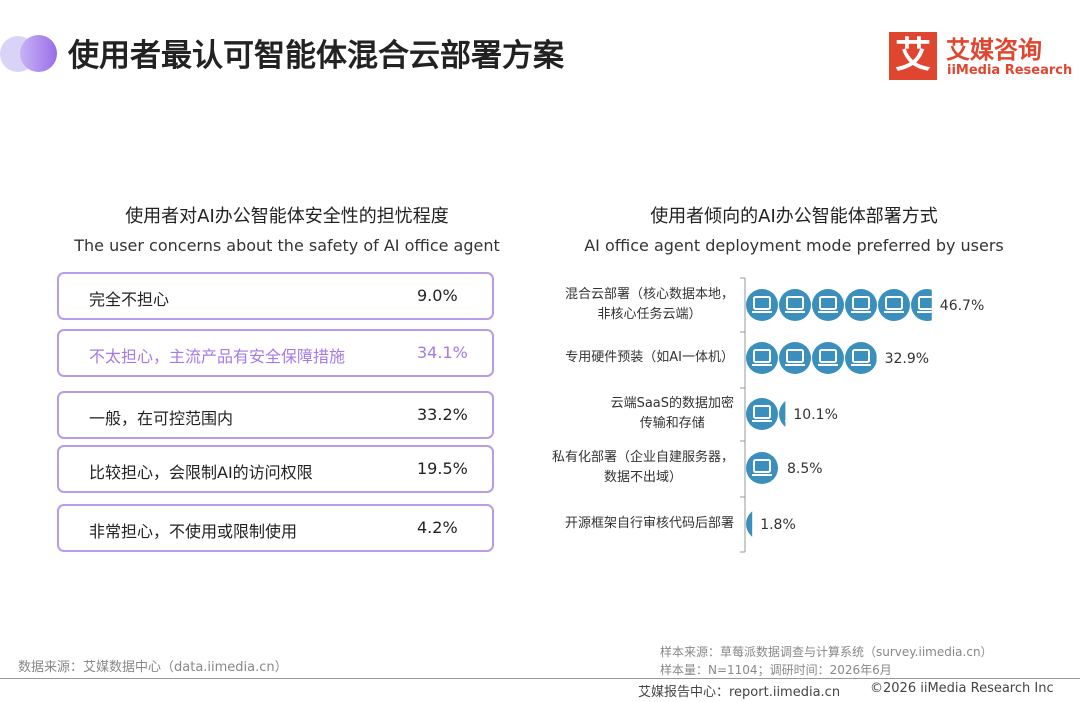 This screenshot has height=702, width=1080. What do you see at coordinates (649, 357) in the screenshot?
I see `category-label: 专用硬件预装（如AI一体机）` at bounding box center [649, 357].